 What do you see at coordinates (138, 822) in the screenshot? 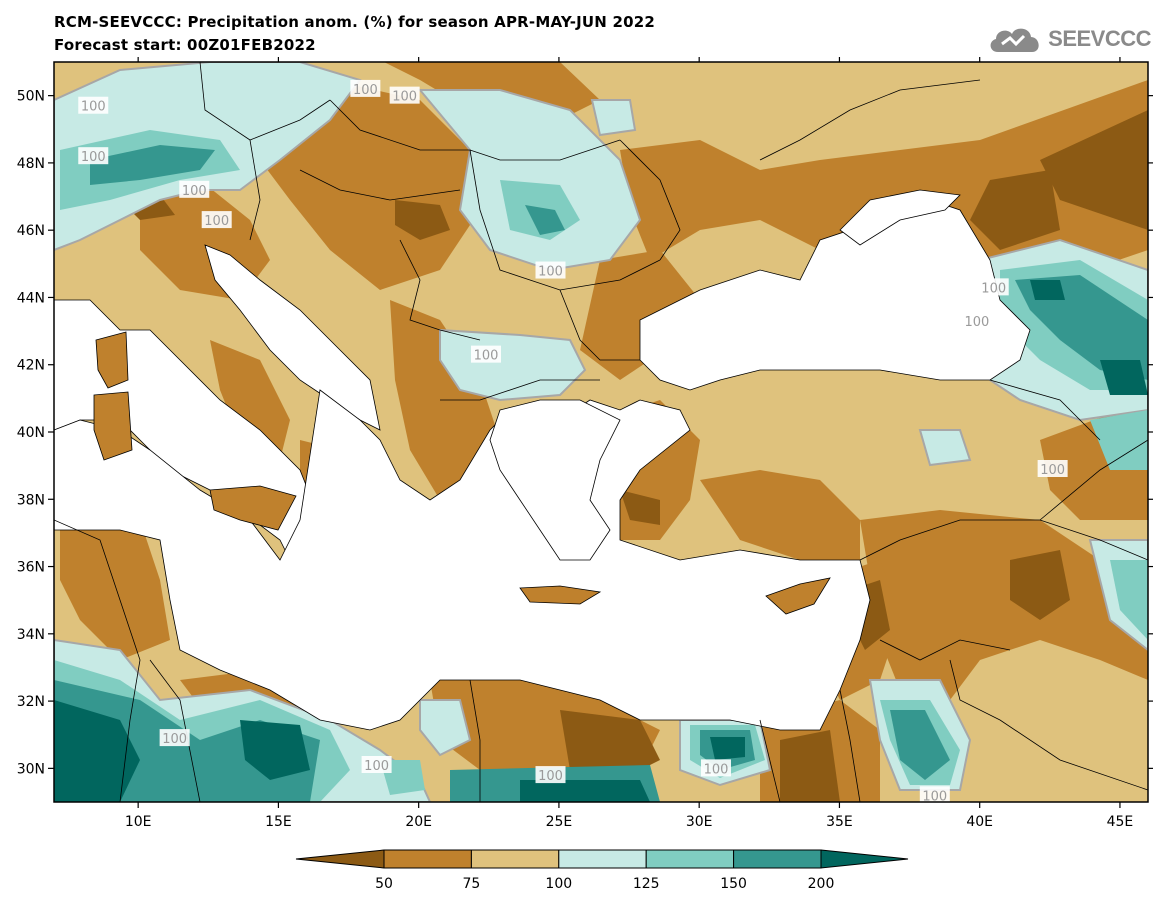
I see `lon-tick-label: 10E` at bounding box center [138, 822].